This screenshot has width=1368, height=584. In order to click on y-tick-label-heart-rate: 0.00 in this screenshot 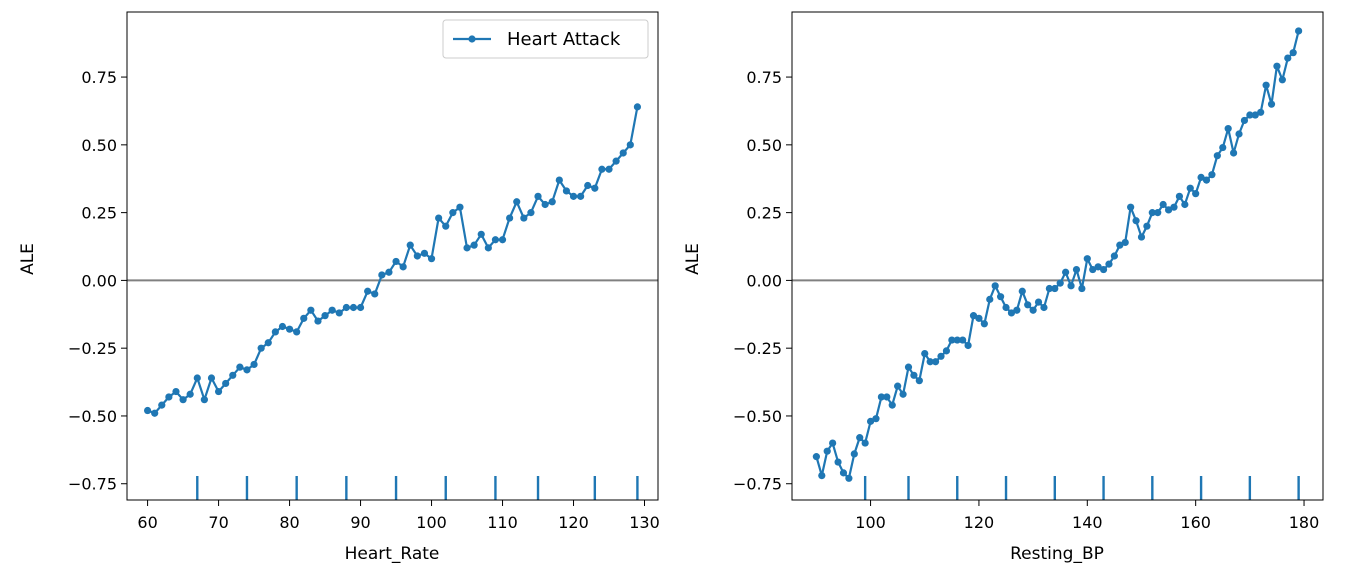, I will do `click(99, 280)`.